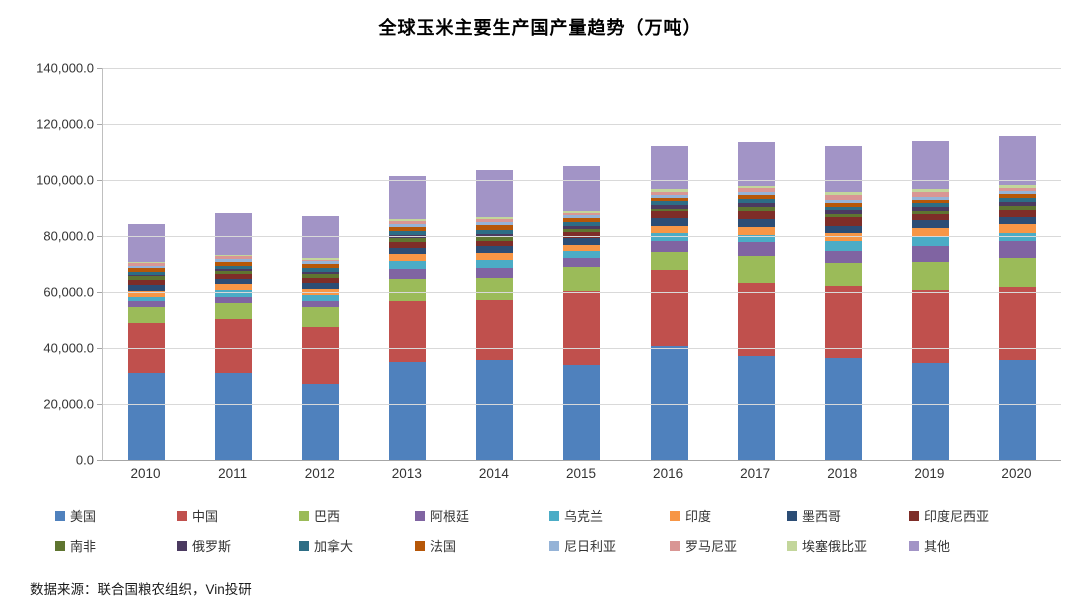 This screenshot has height=606, width=1080. Describe the element at coordinates (669, 214) in the screenshot. I see `bar-segment-印度尼西亚` at that location.